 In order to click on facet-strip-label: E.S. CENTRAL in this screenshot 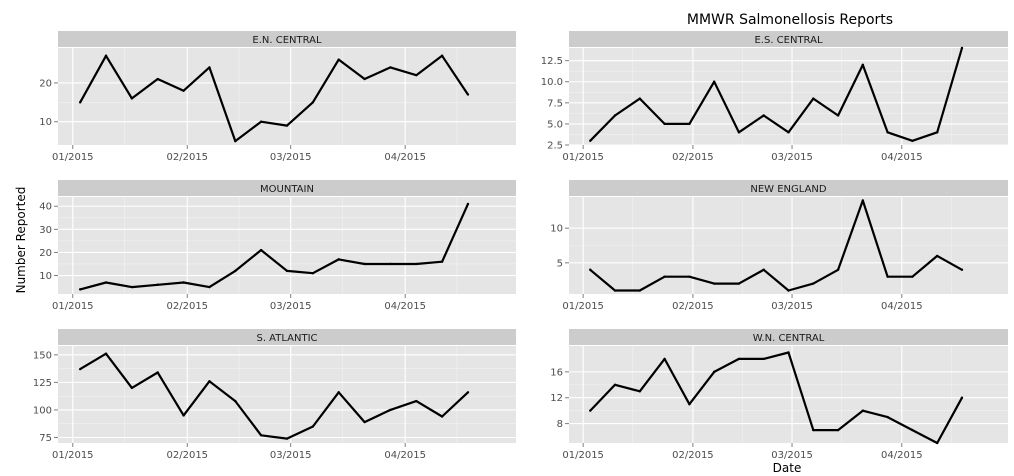, I will do `click(788, 40)`.